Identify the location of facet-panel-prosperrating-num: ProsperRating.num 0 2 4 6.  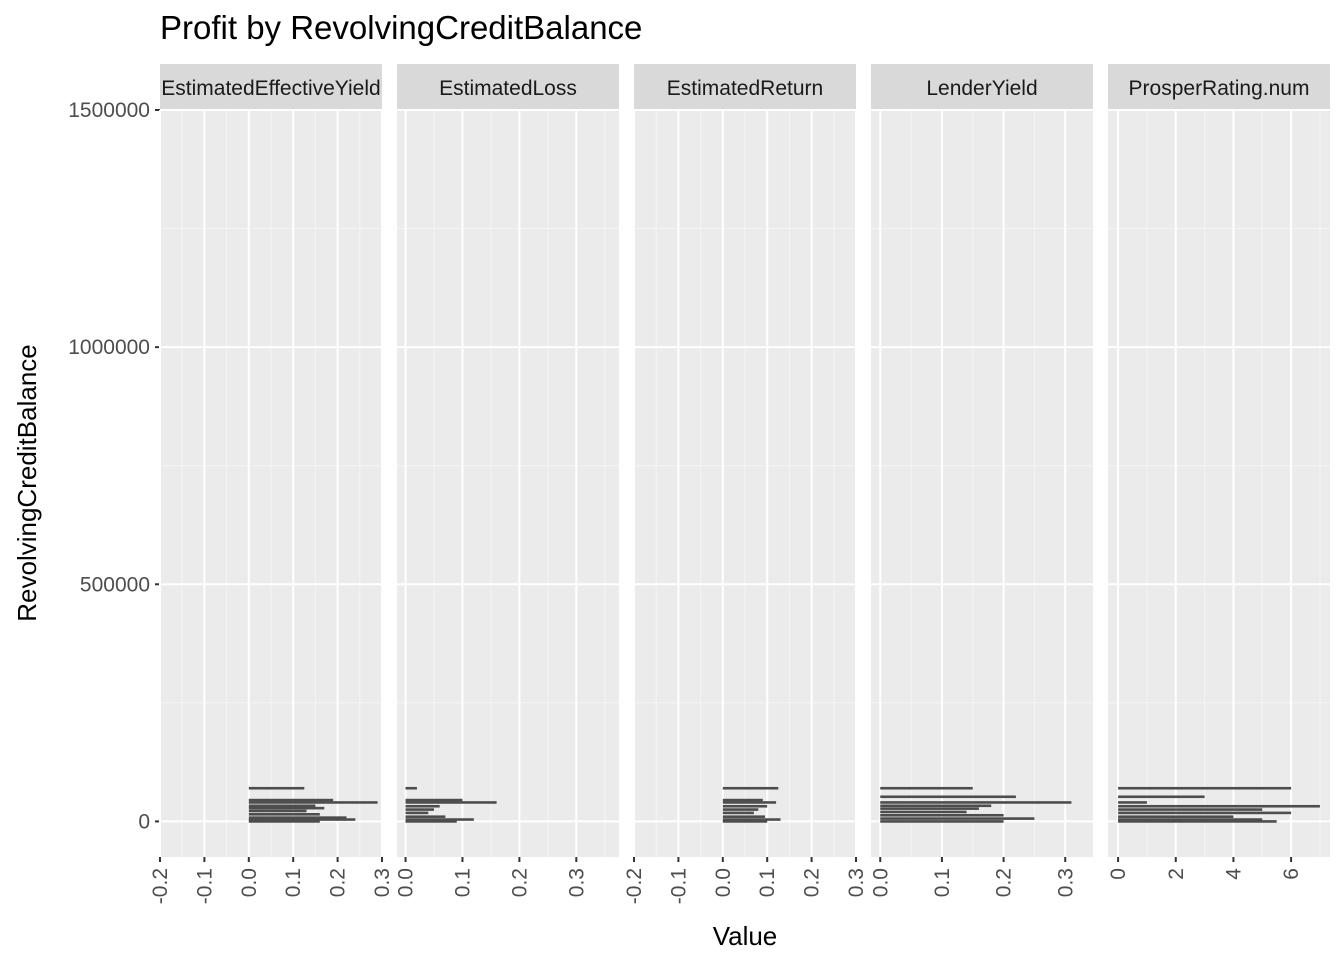
(1218, 472).